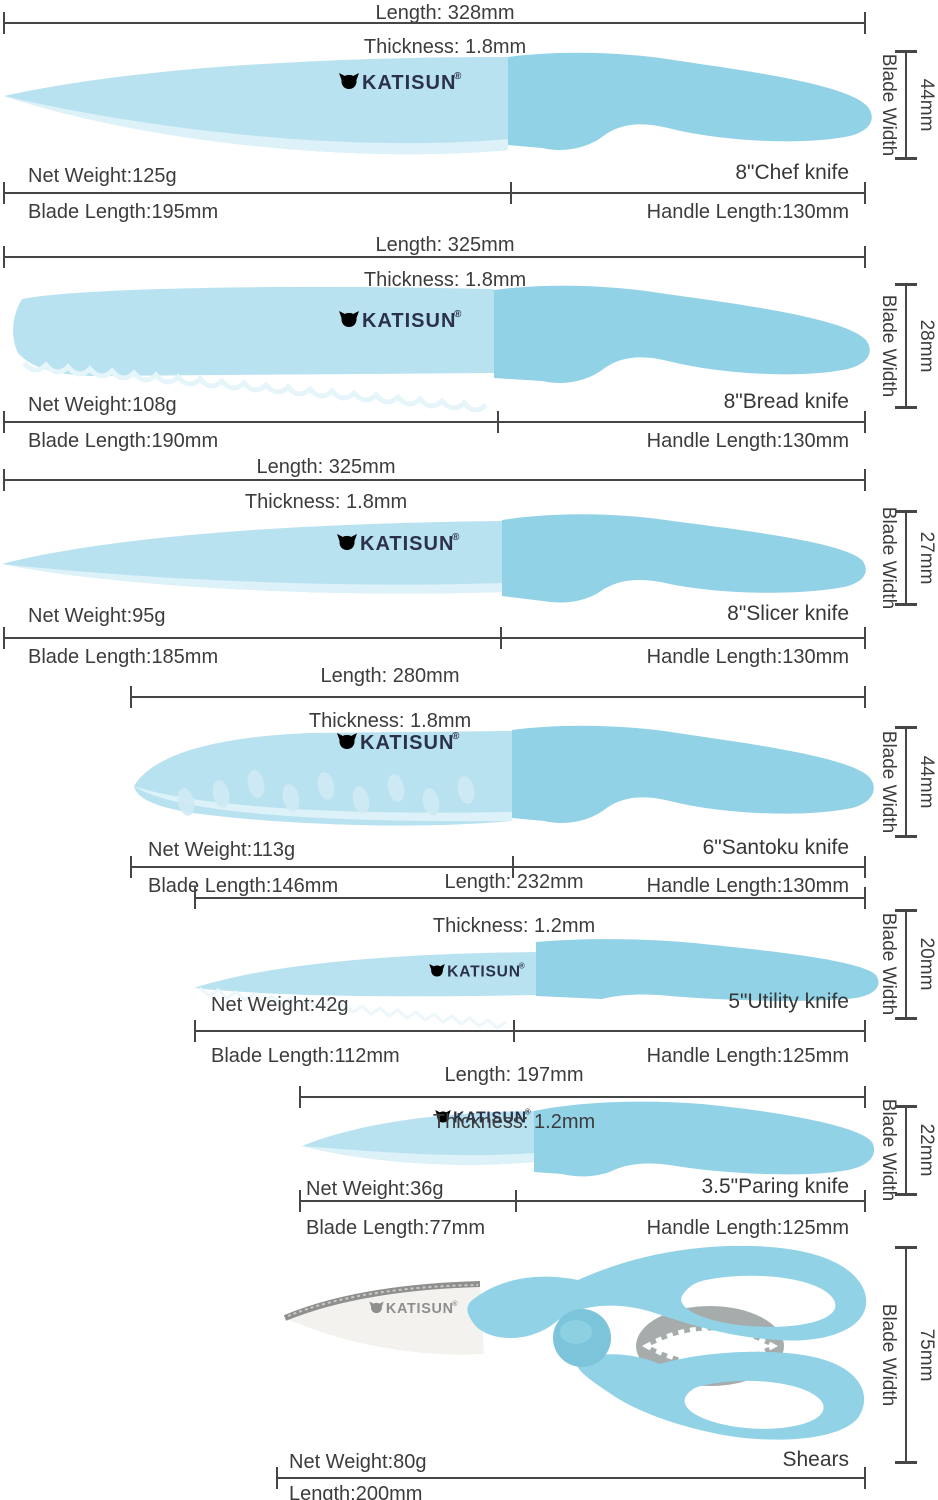 The width and height of the screenshot is (938, 1500). What do you see at coordinates (926, 558) in the screenshot?
I see `slicer-blade-width-value: 27mm` at bounding box center [926, 558].